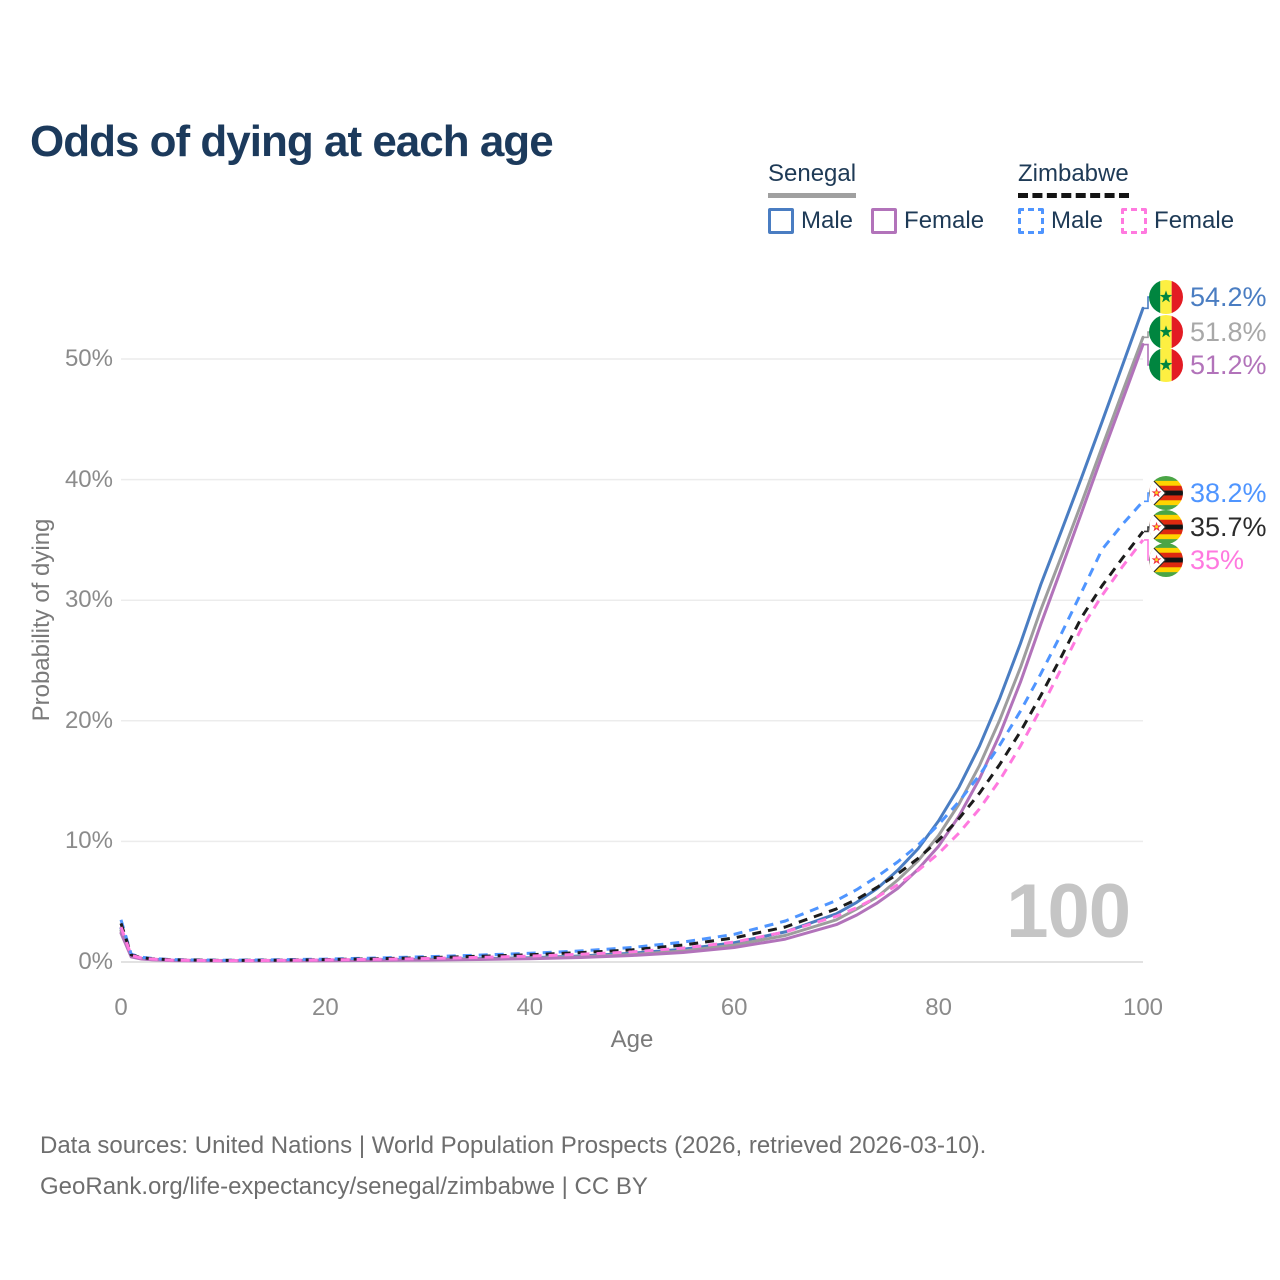 Image resolution: width=1280 pixels, height=1280 pixels. What do you see at coordinates (88, 600) in the screenshot?
I see `y-tick-30: 30%` at bounding box center [88, 600].